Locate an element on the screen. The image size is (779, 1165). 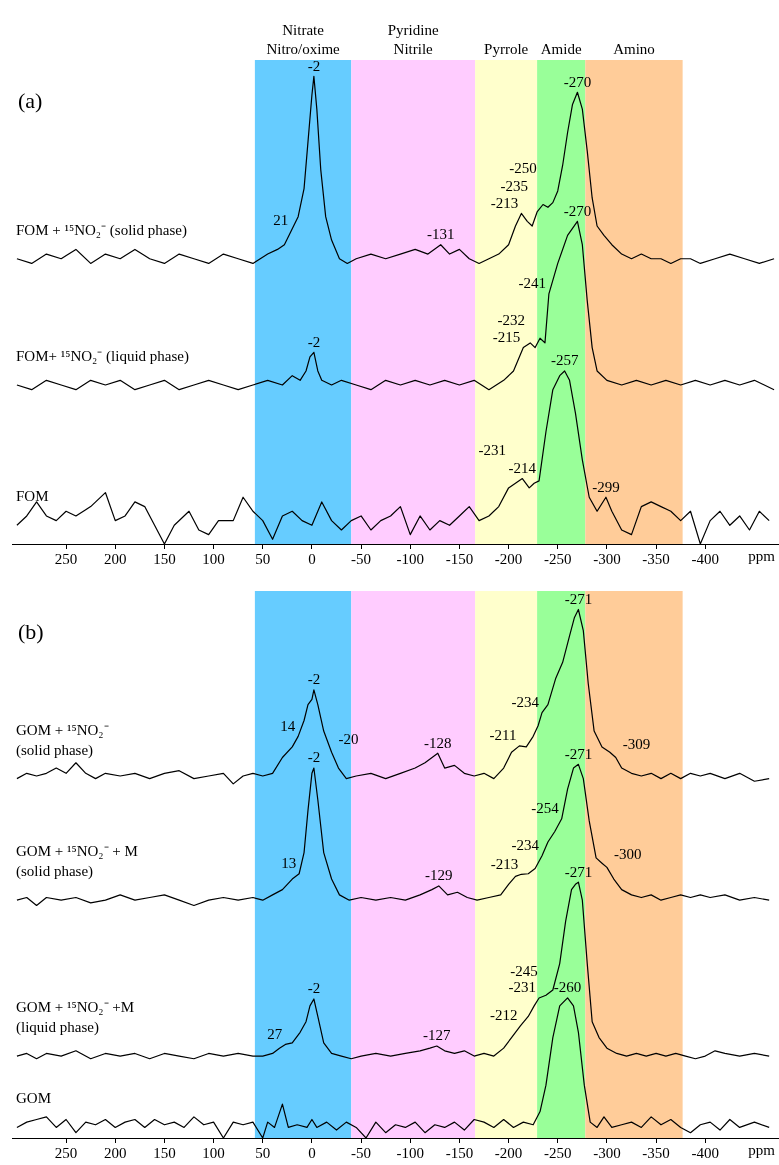
annotation: 13 is located at coordinates (289, 863).